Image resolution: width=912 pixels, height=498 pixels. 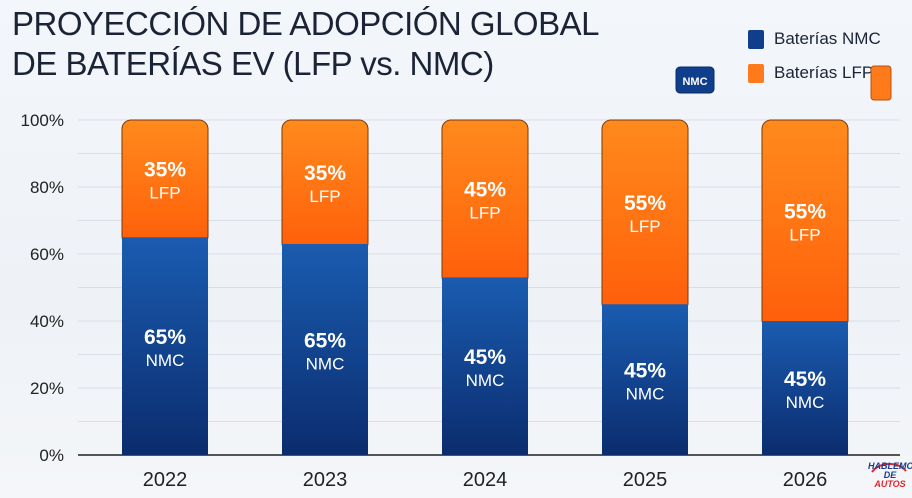 What do you see at coordinates (165, 480) in the screenshot?
I see `x-tick-label: 2022` at bounding box center [165, 480].